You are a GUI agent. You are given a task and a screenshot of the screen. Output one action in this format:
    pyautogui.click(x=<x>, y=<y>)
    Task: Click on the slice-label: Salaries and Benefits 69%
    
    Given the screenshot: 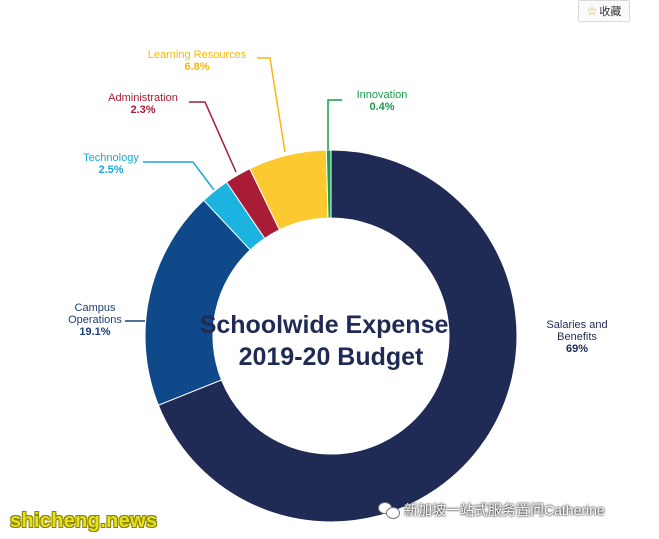 What is the action you would take?
    pyautogui.click(x=576, y=337)
    